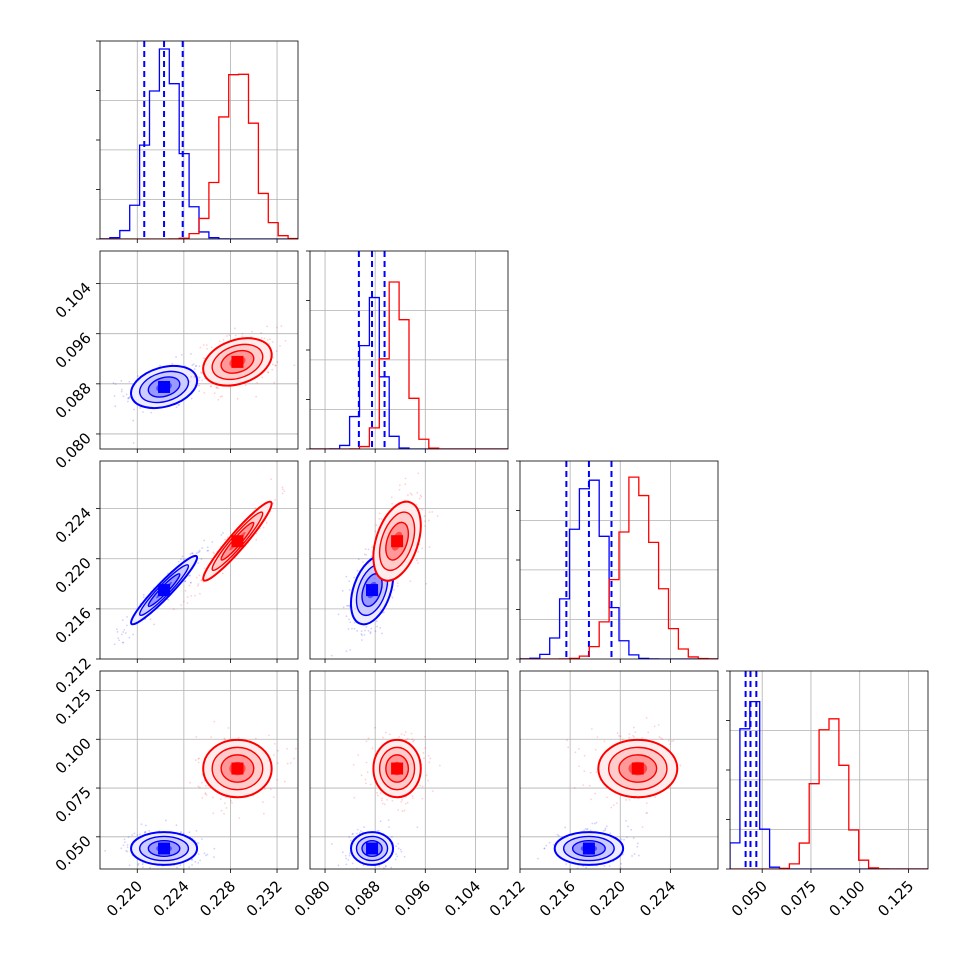 Image resolution: width=970 pixels, height=974 pixels. I want to click on x-tick-label: 0.220, so click(124, 898).